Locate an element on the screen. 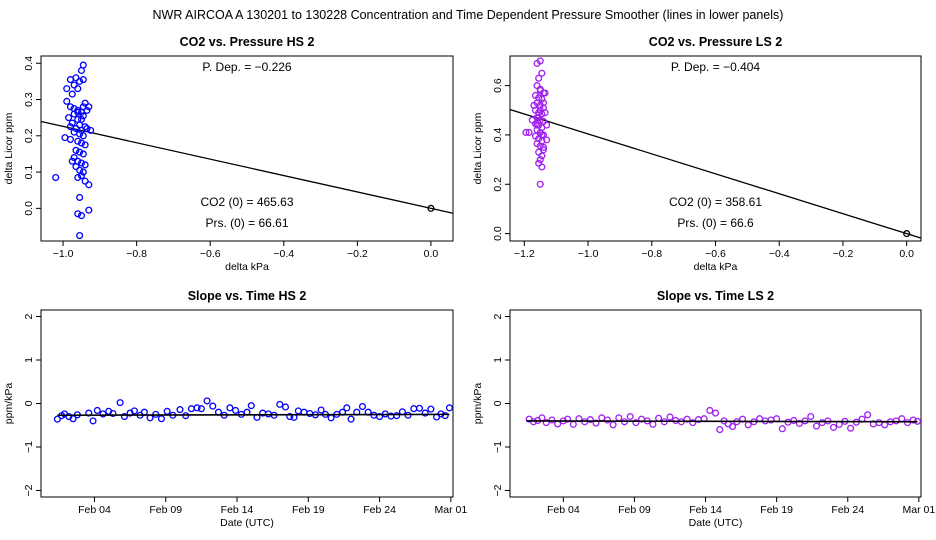 This screenshot has height=540, width=936. y-axis-label: delta Licor ppm is located at coordinates (9, 148).